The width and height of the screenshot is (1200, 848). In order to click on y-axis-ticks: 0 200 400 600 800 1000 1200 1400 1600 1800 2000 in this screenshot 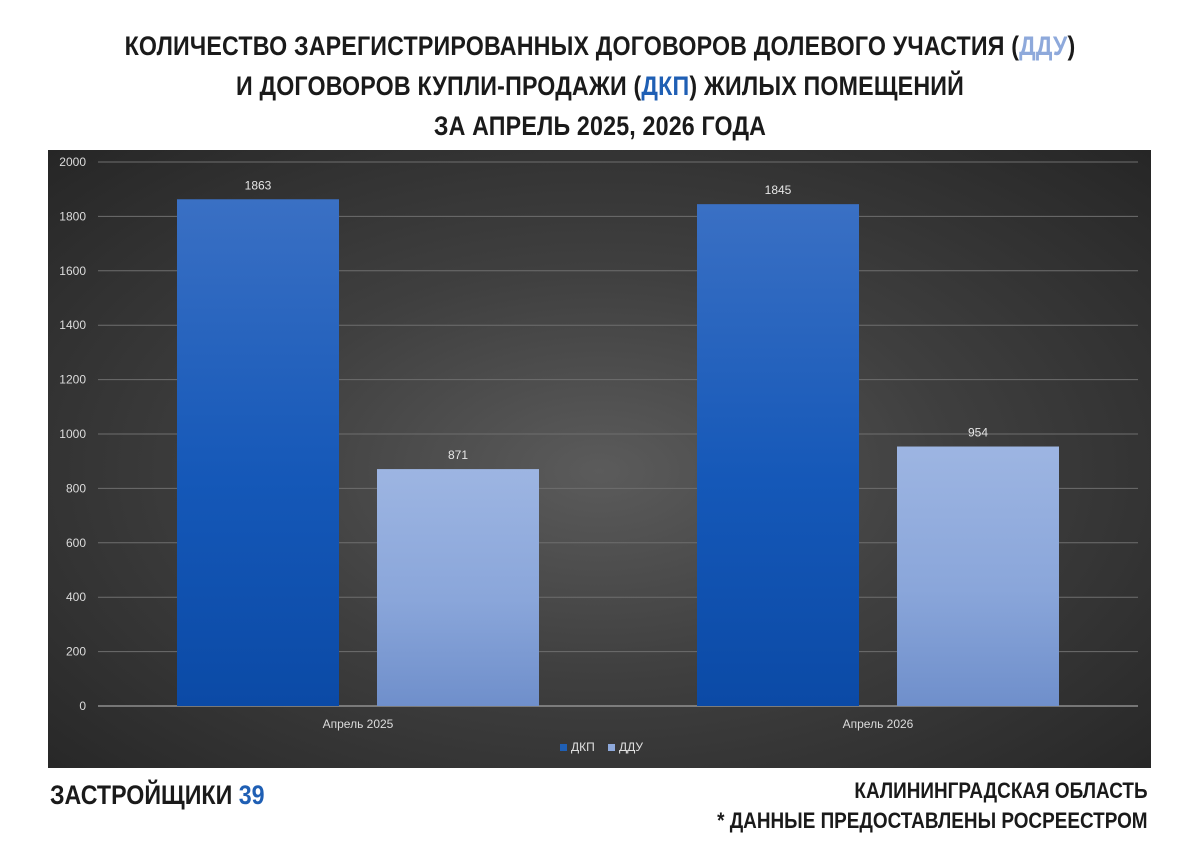, I will do `click(72, 434)`.